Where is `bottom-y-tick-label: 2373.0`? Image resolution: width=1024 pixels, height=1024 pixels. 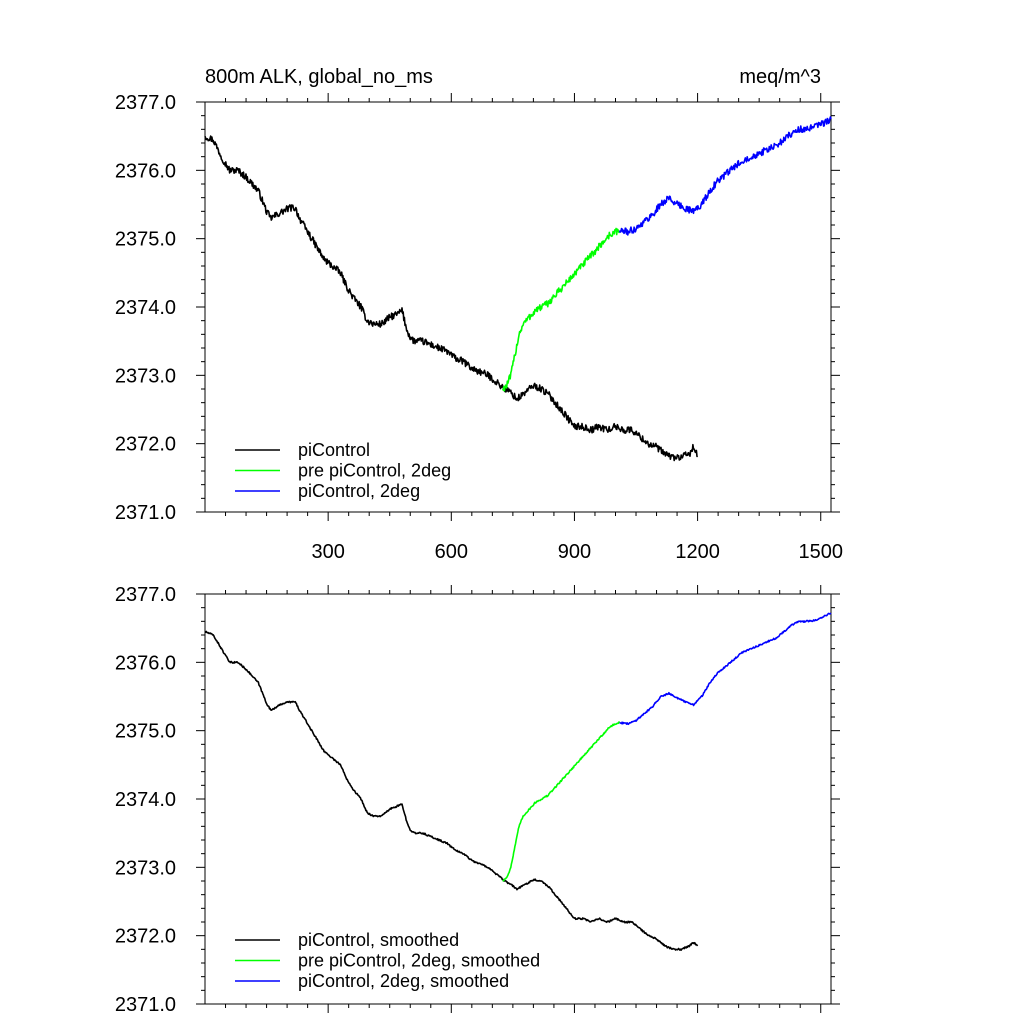 bottom-y-tick-label: 2373.0 is located at coordinates (145, 868).